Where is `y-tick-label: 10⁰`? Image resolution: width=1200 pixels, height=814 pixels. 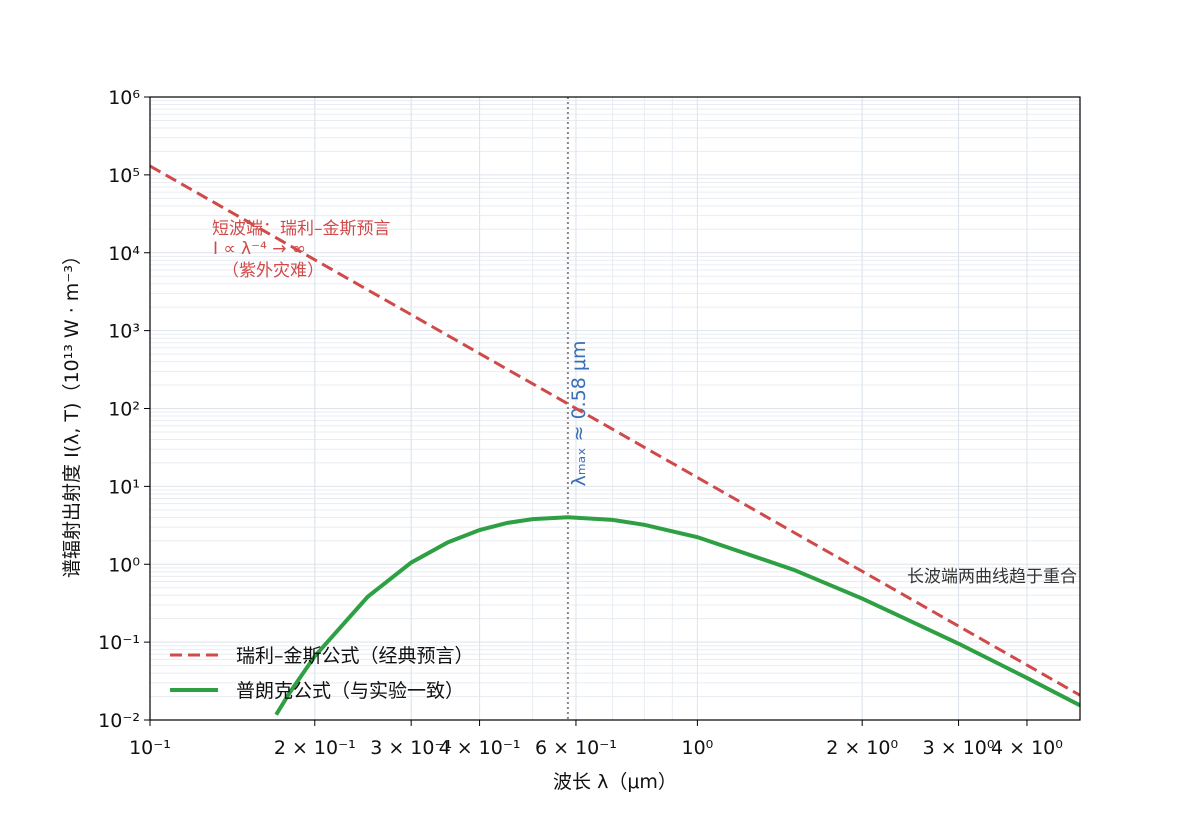 y-tick-label: 10⁰ is located at coordinates (124, 565).